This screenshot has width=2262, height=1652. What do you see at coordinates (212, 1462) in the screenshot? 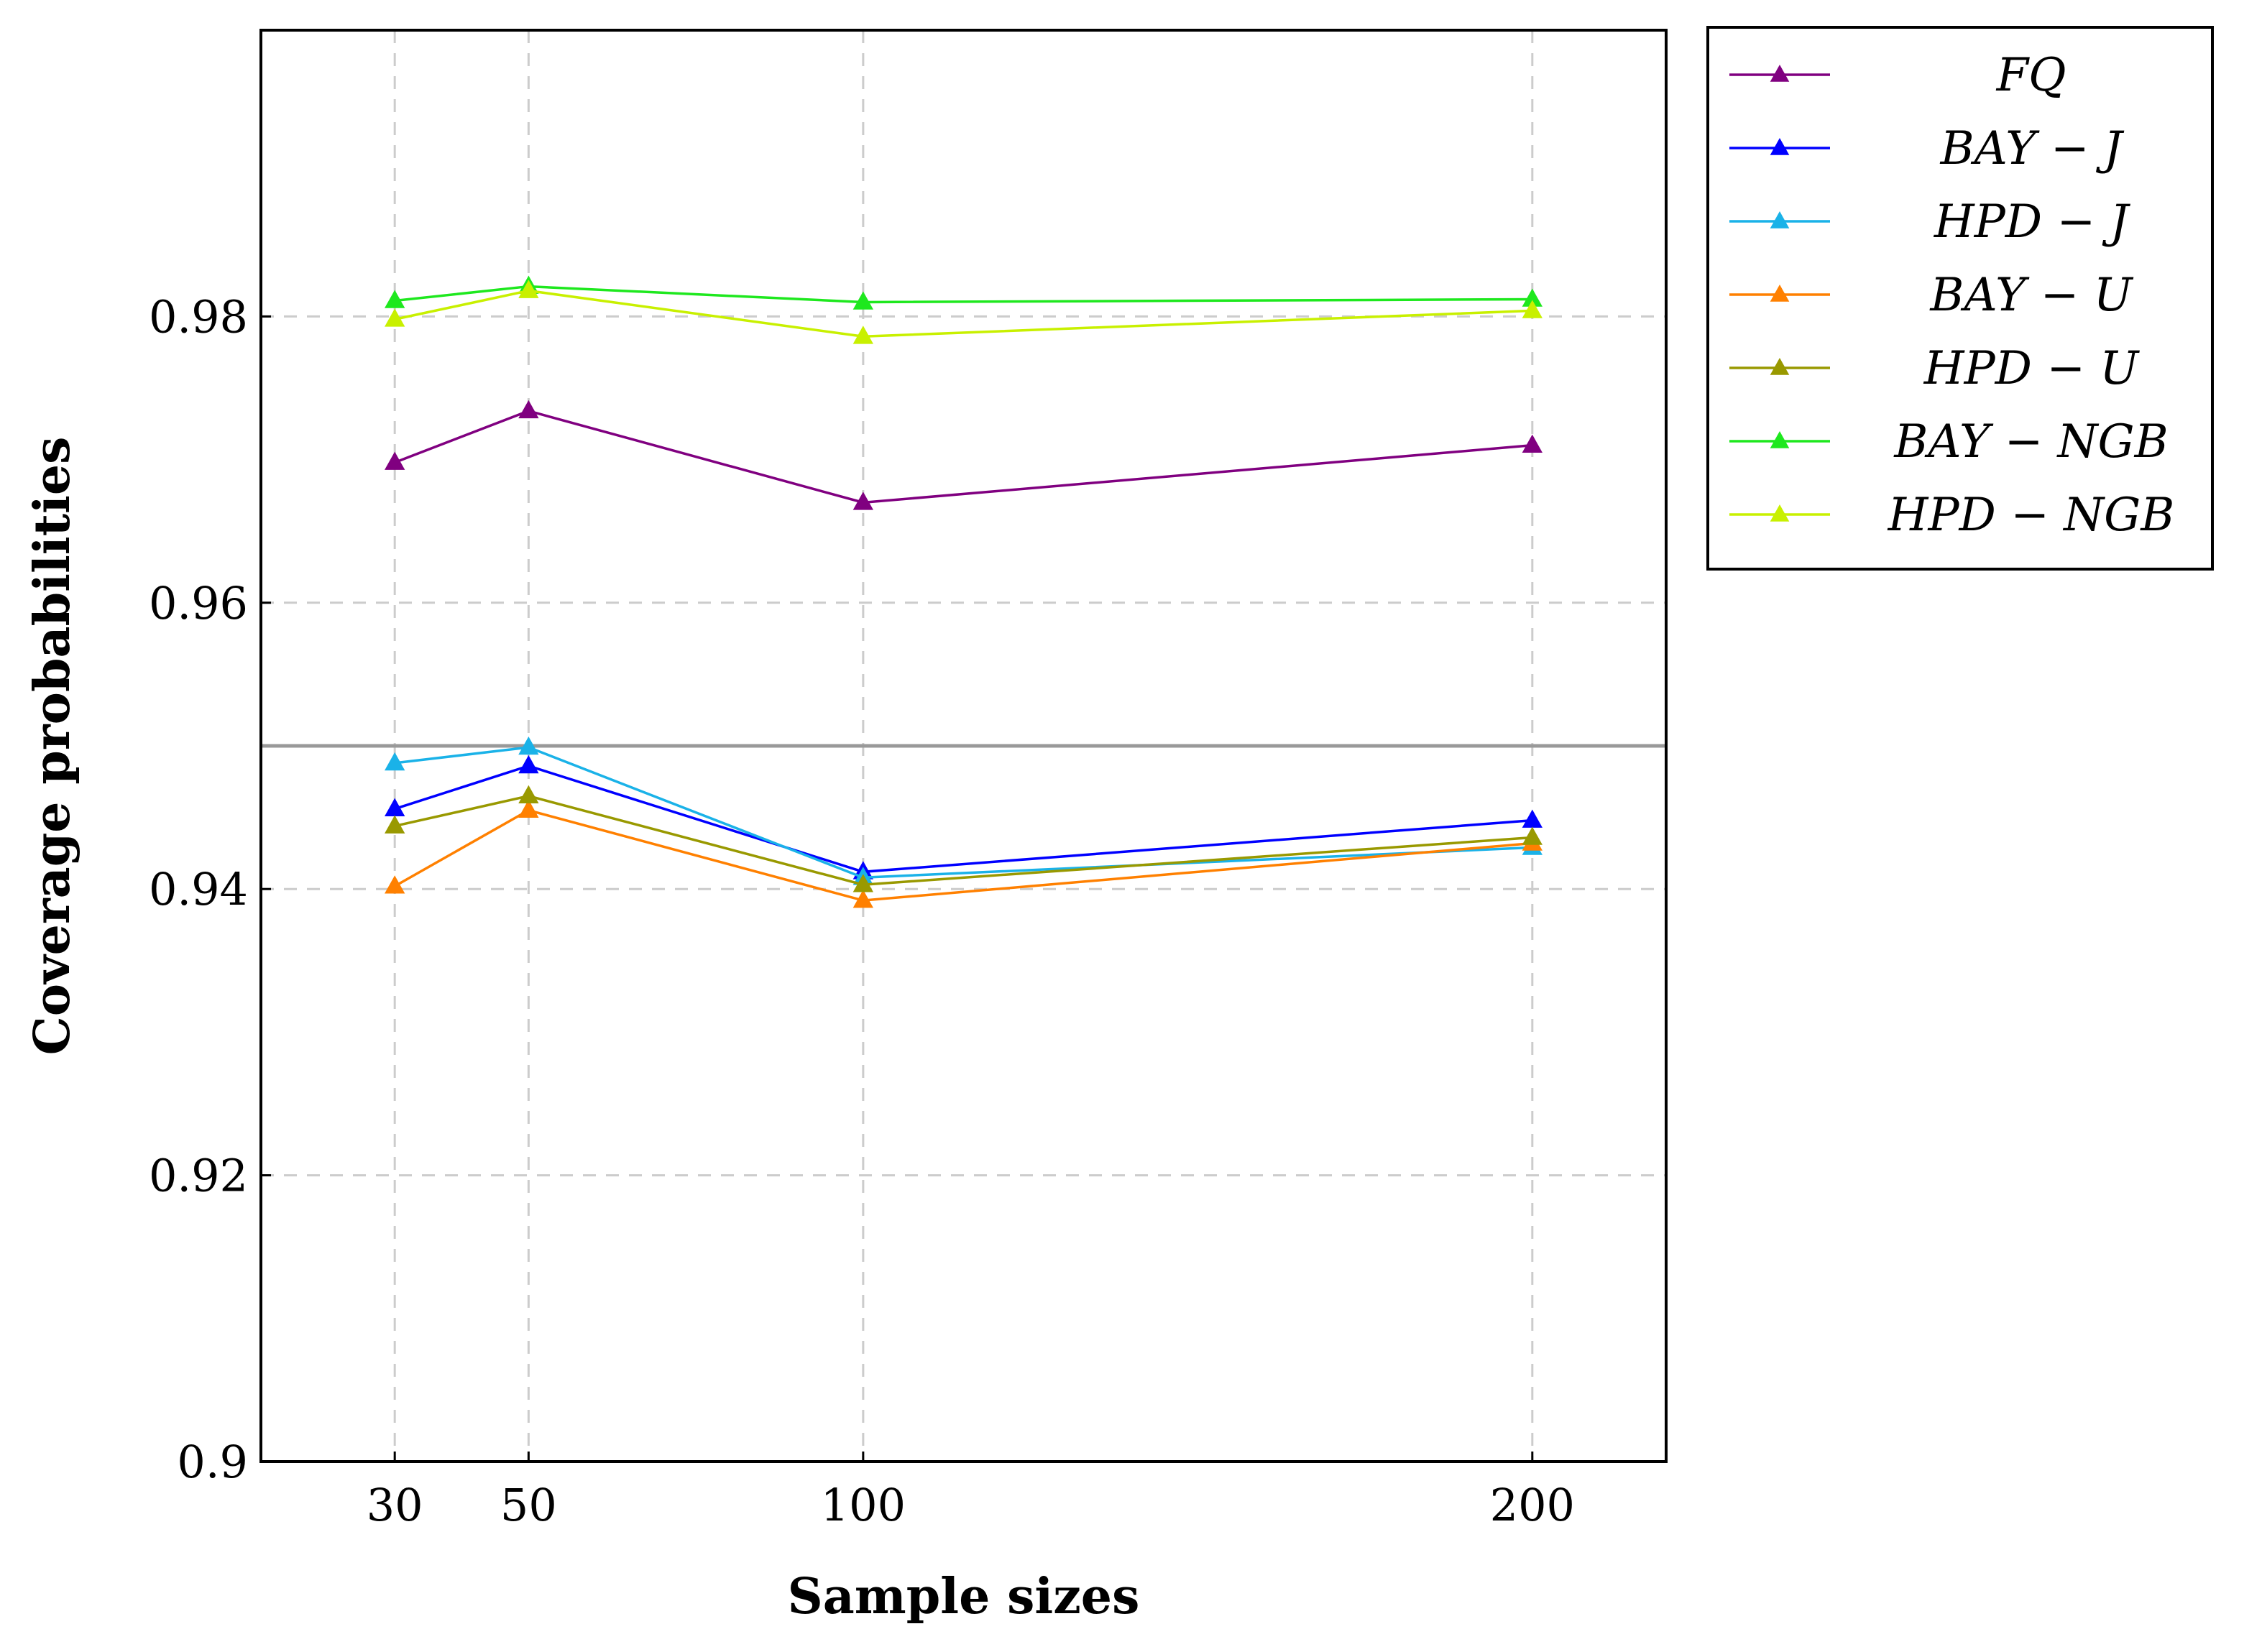
I see `y-tick-label: 0.9` at bounding box center [212, 1462].